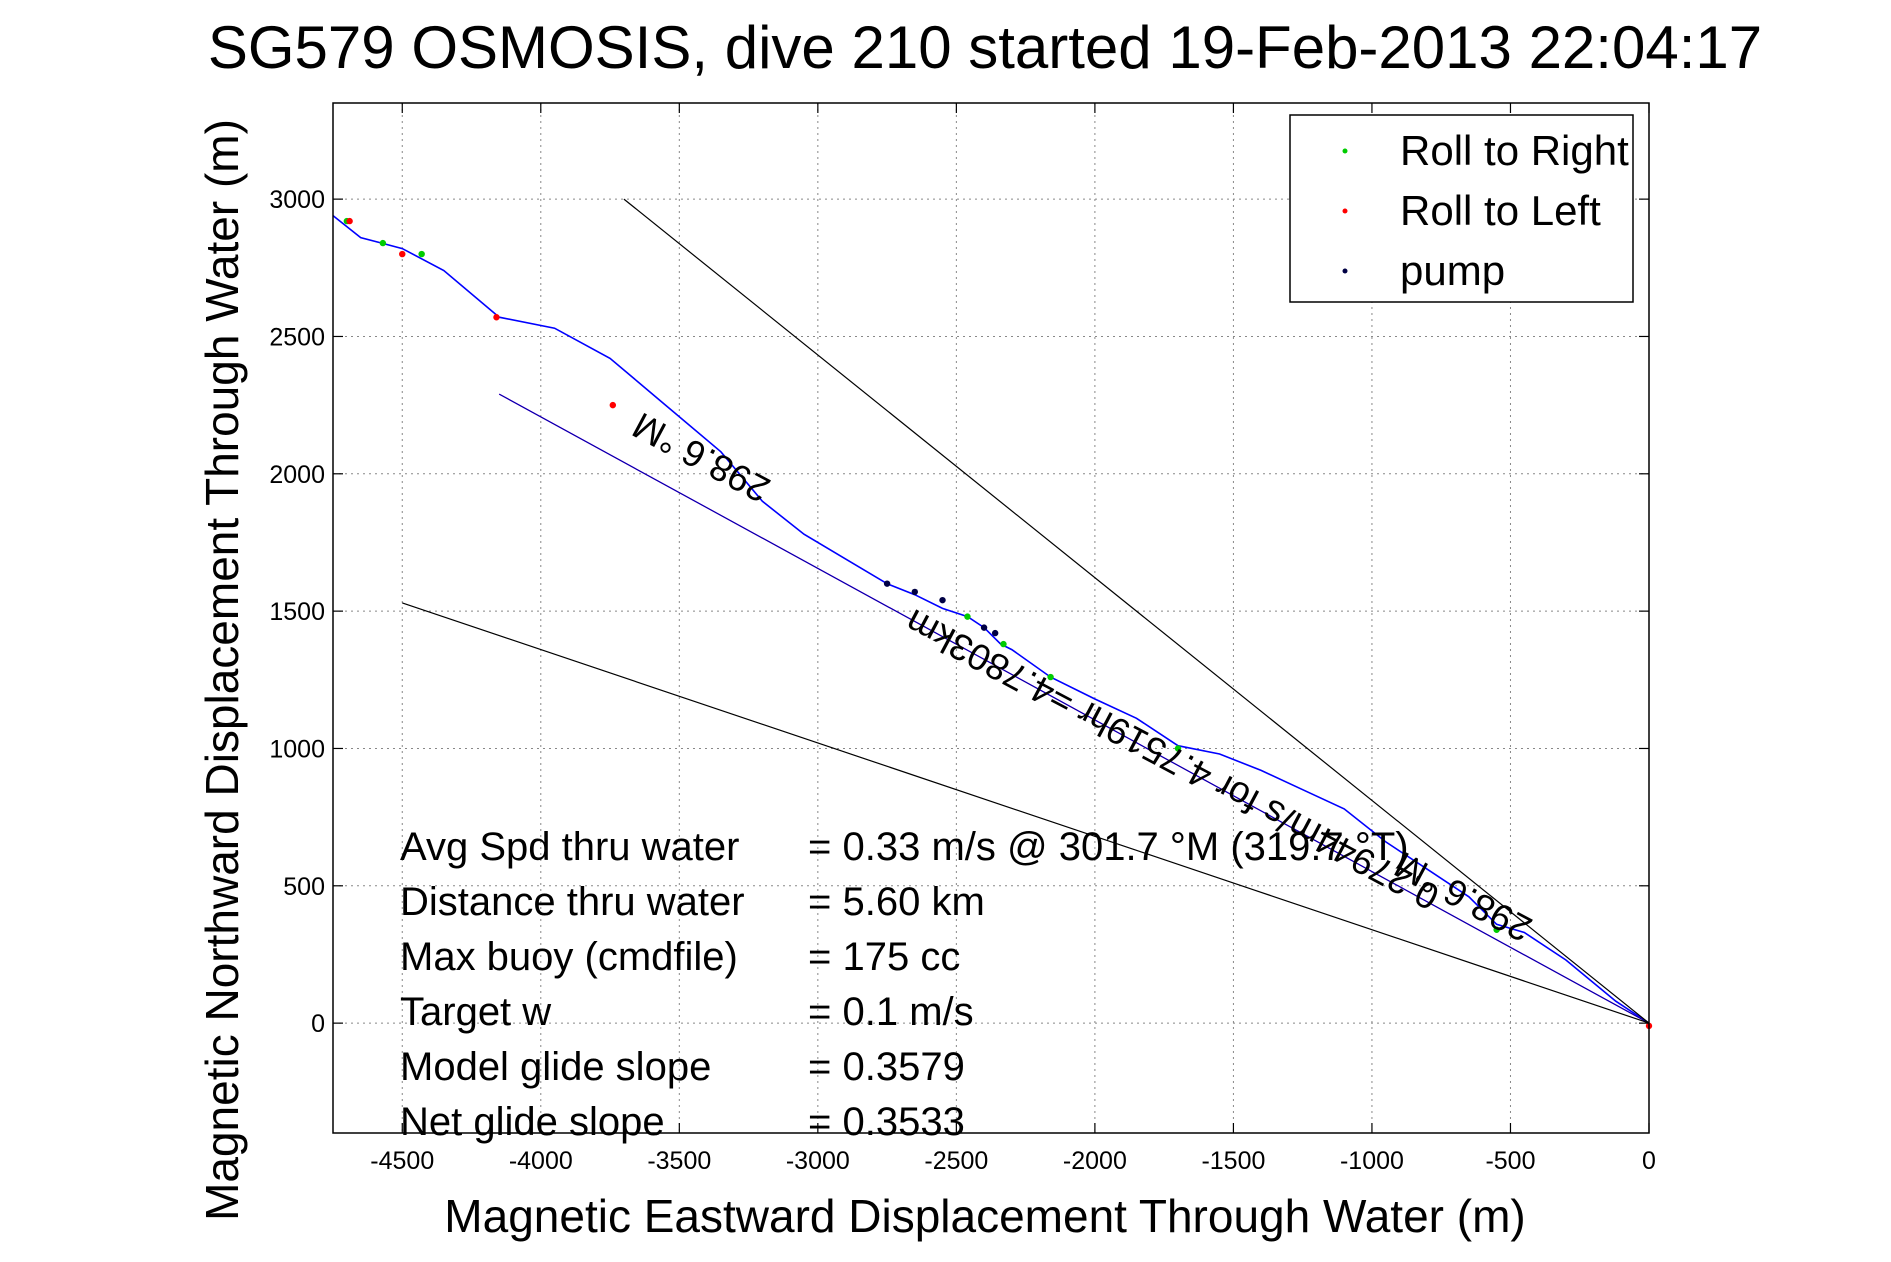 Image resolution: width=1891 pixels, height=1262 pixels. I want to click on stat-value: = 175 cc, so click(884, 957).